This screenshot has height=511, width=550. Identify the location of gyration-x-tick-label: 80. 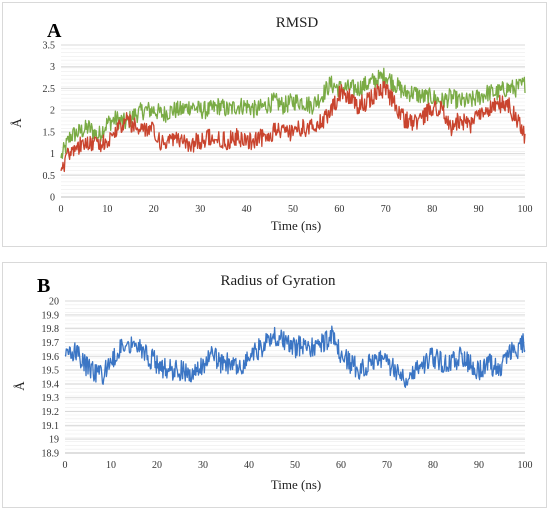
(433, 465).